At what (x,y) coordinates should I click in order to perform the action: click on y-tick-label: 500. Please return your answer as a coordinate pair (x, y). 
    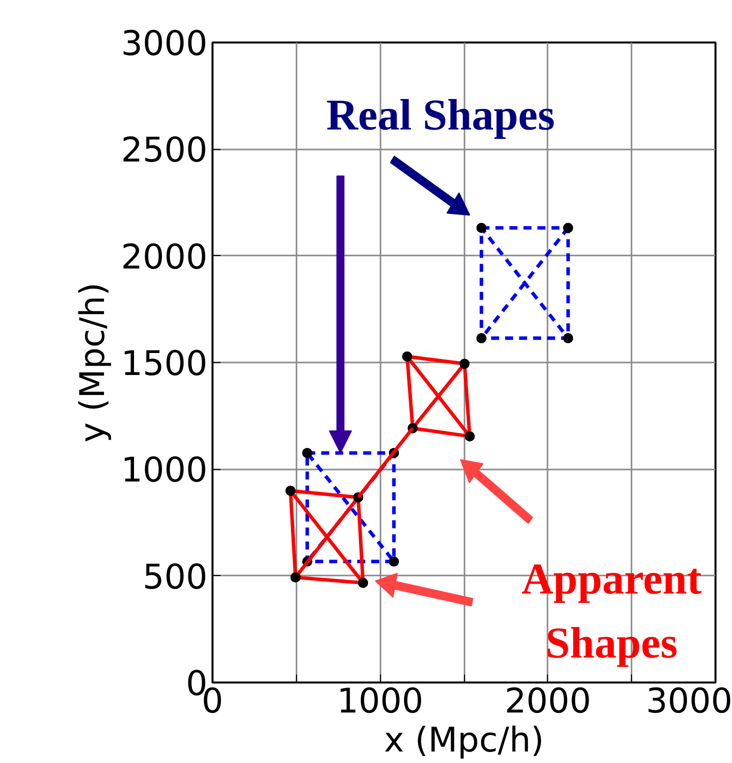
    Looking at the image, I should click on (175, 577).